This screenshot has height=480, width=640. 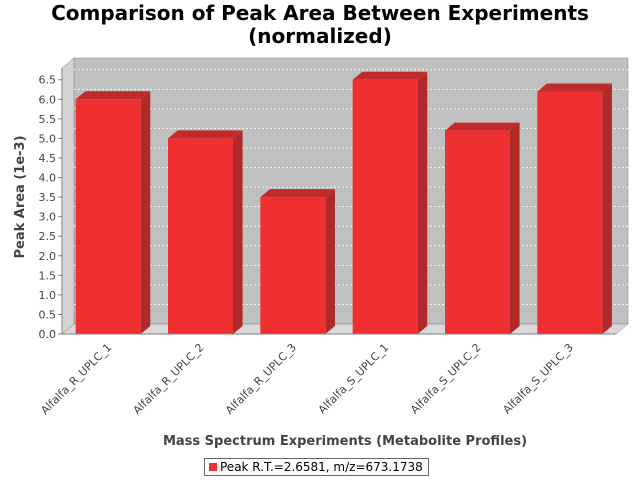 I want to click on x-tick-label: Alfalfa_R_UPLC_1, so click(x=76, y=379).